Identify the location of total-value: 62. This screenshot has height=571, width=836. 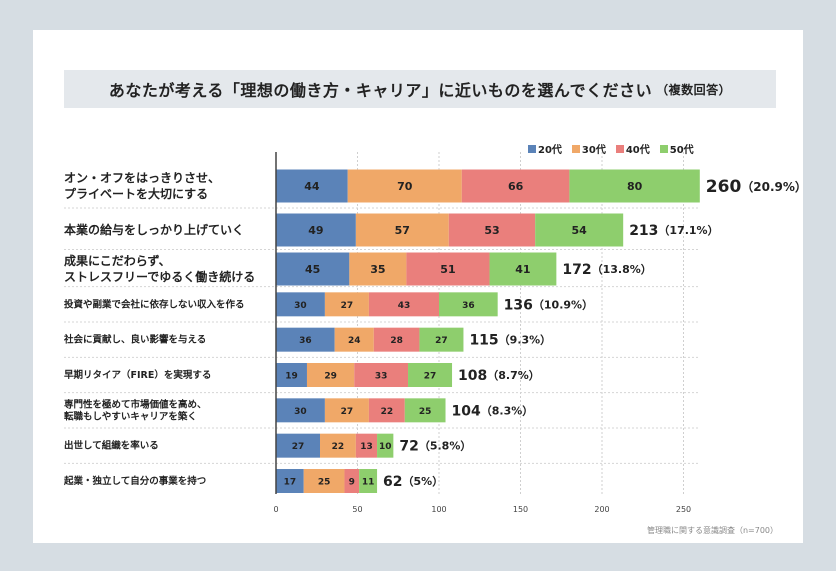
(392, 482).